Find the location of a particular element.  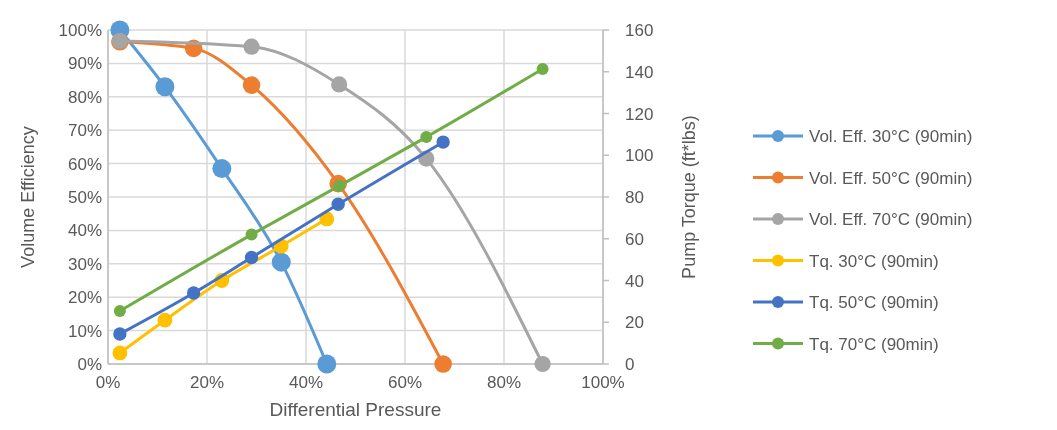

y2-tick-label: 40 is located at coordinates (634, 281).